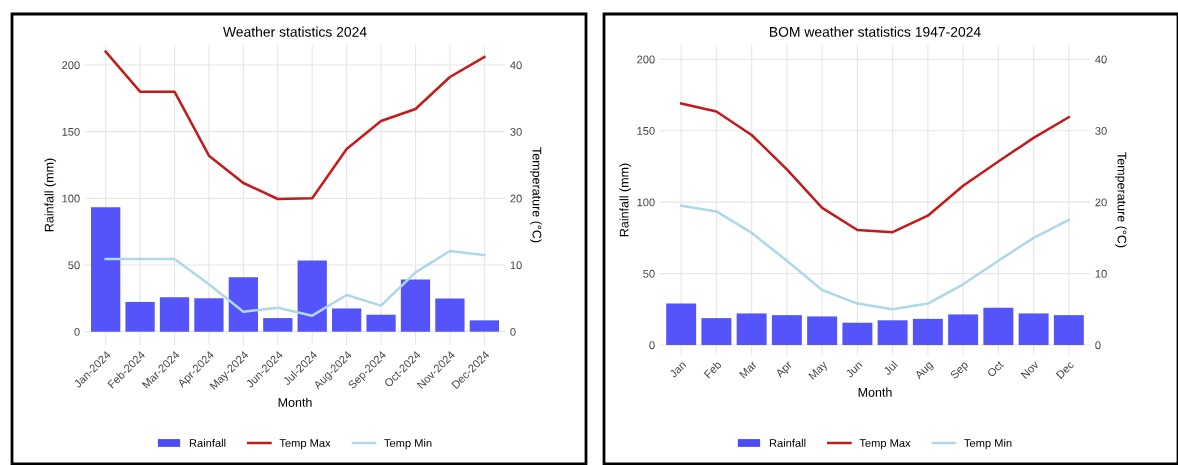 This screenshot has width=1178, height=465. Describe the element at coordinates (1030, 369) in the screenshot. I see `x-tick-label: Nov` at that location.